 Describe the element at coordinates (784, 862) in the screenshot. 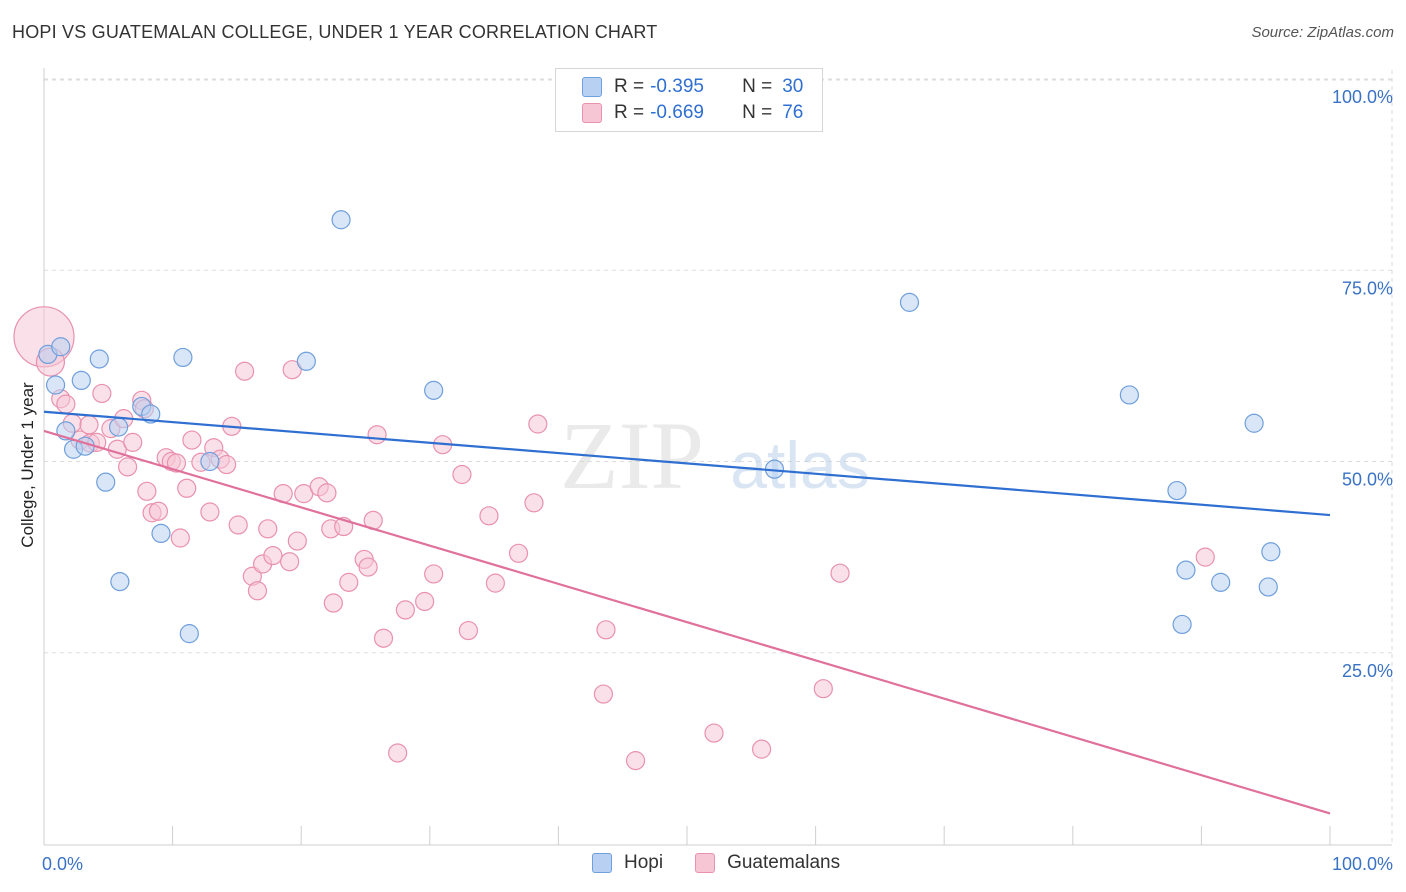

I see `guatemalans-legend-label: Guatemalans` at that location.